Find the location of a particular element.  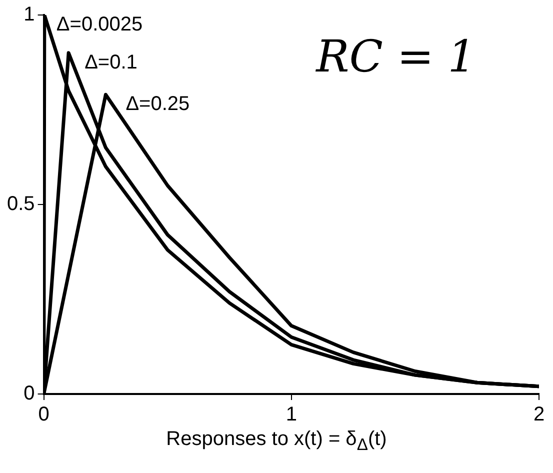

series-label: Δ=0.25 is located at coordinates (158, 104).